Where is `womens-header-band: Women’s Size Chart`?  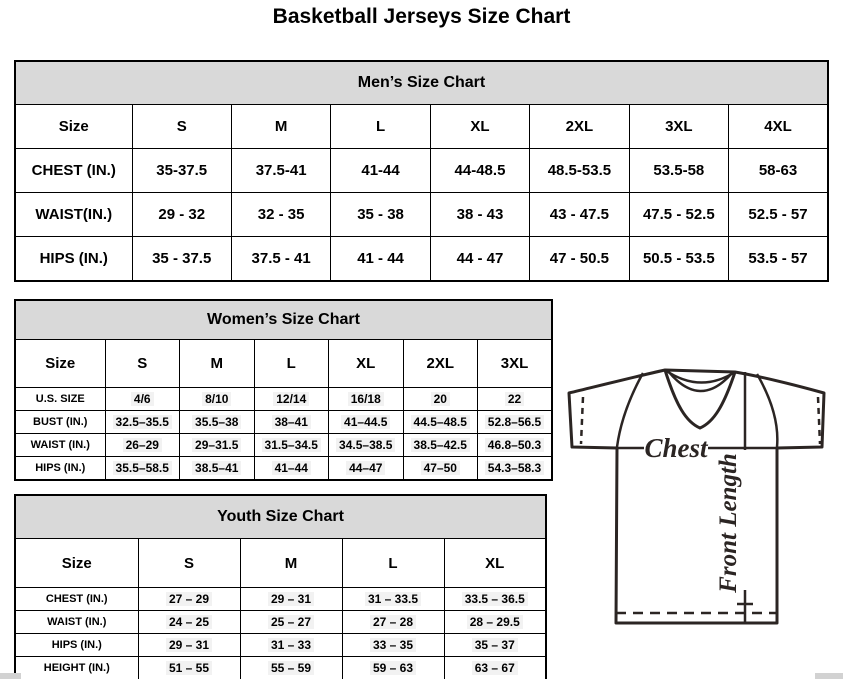 womens-header-band: Women’s Size Chart is located at coordinates (283, 319).